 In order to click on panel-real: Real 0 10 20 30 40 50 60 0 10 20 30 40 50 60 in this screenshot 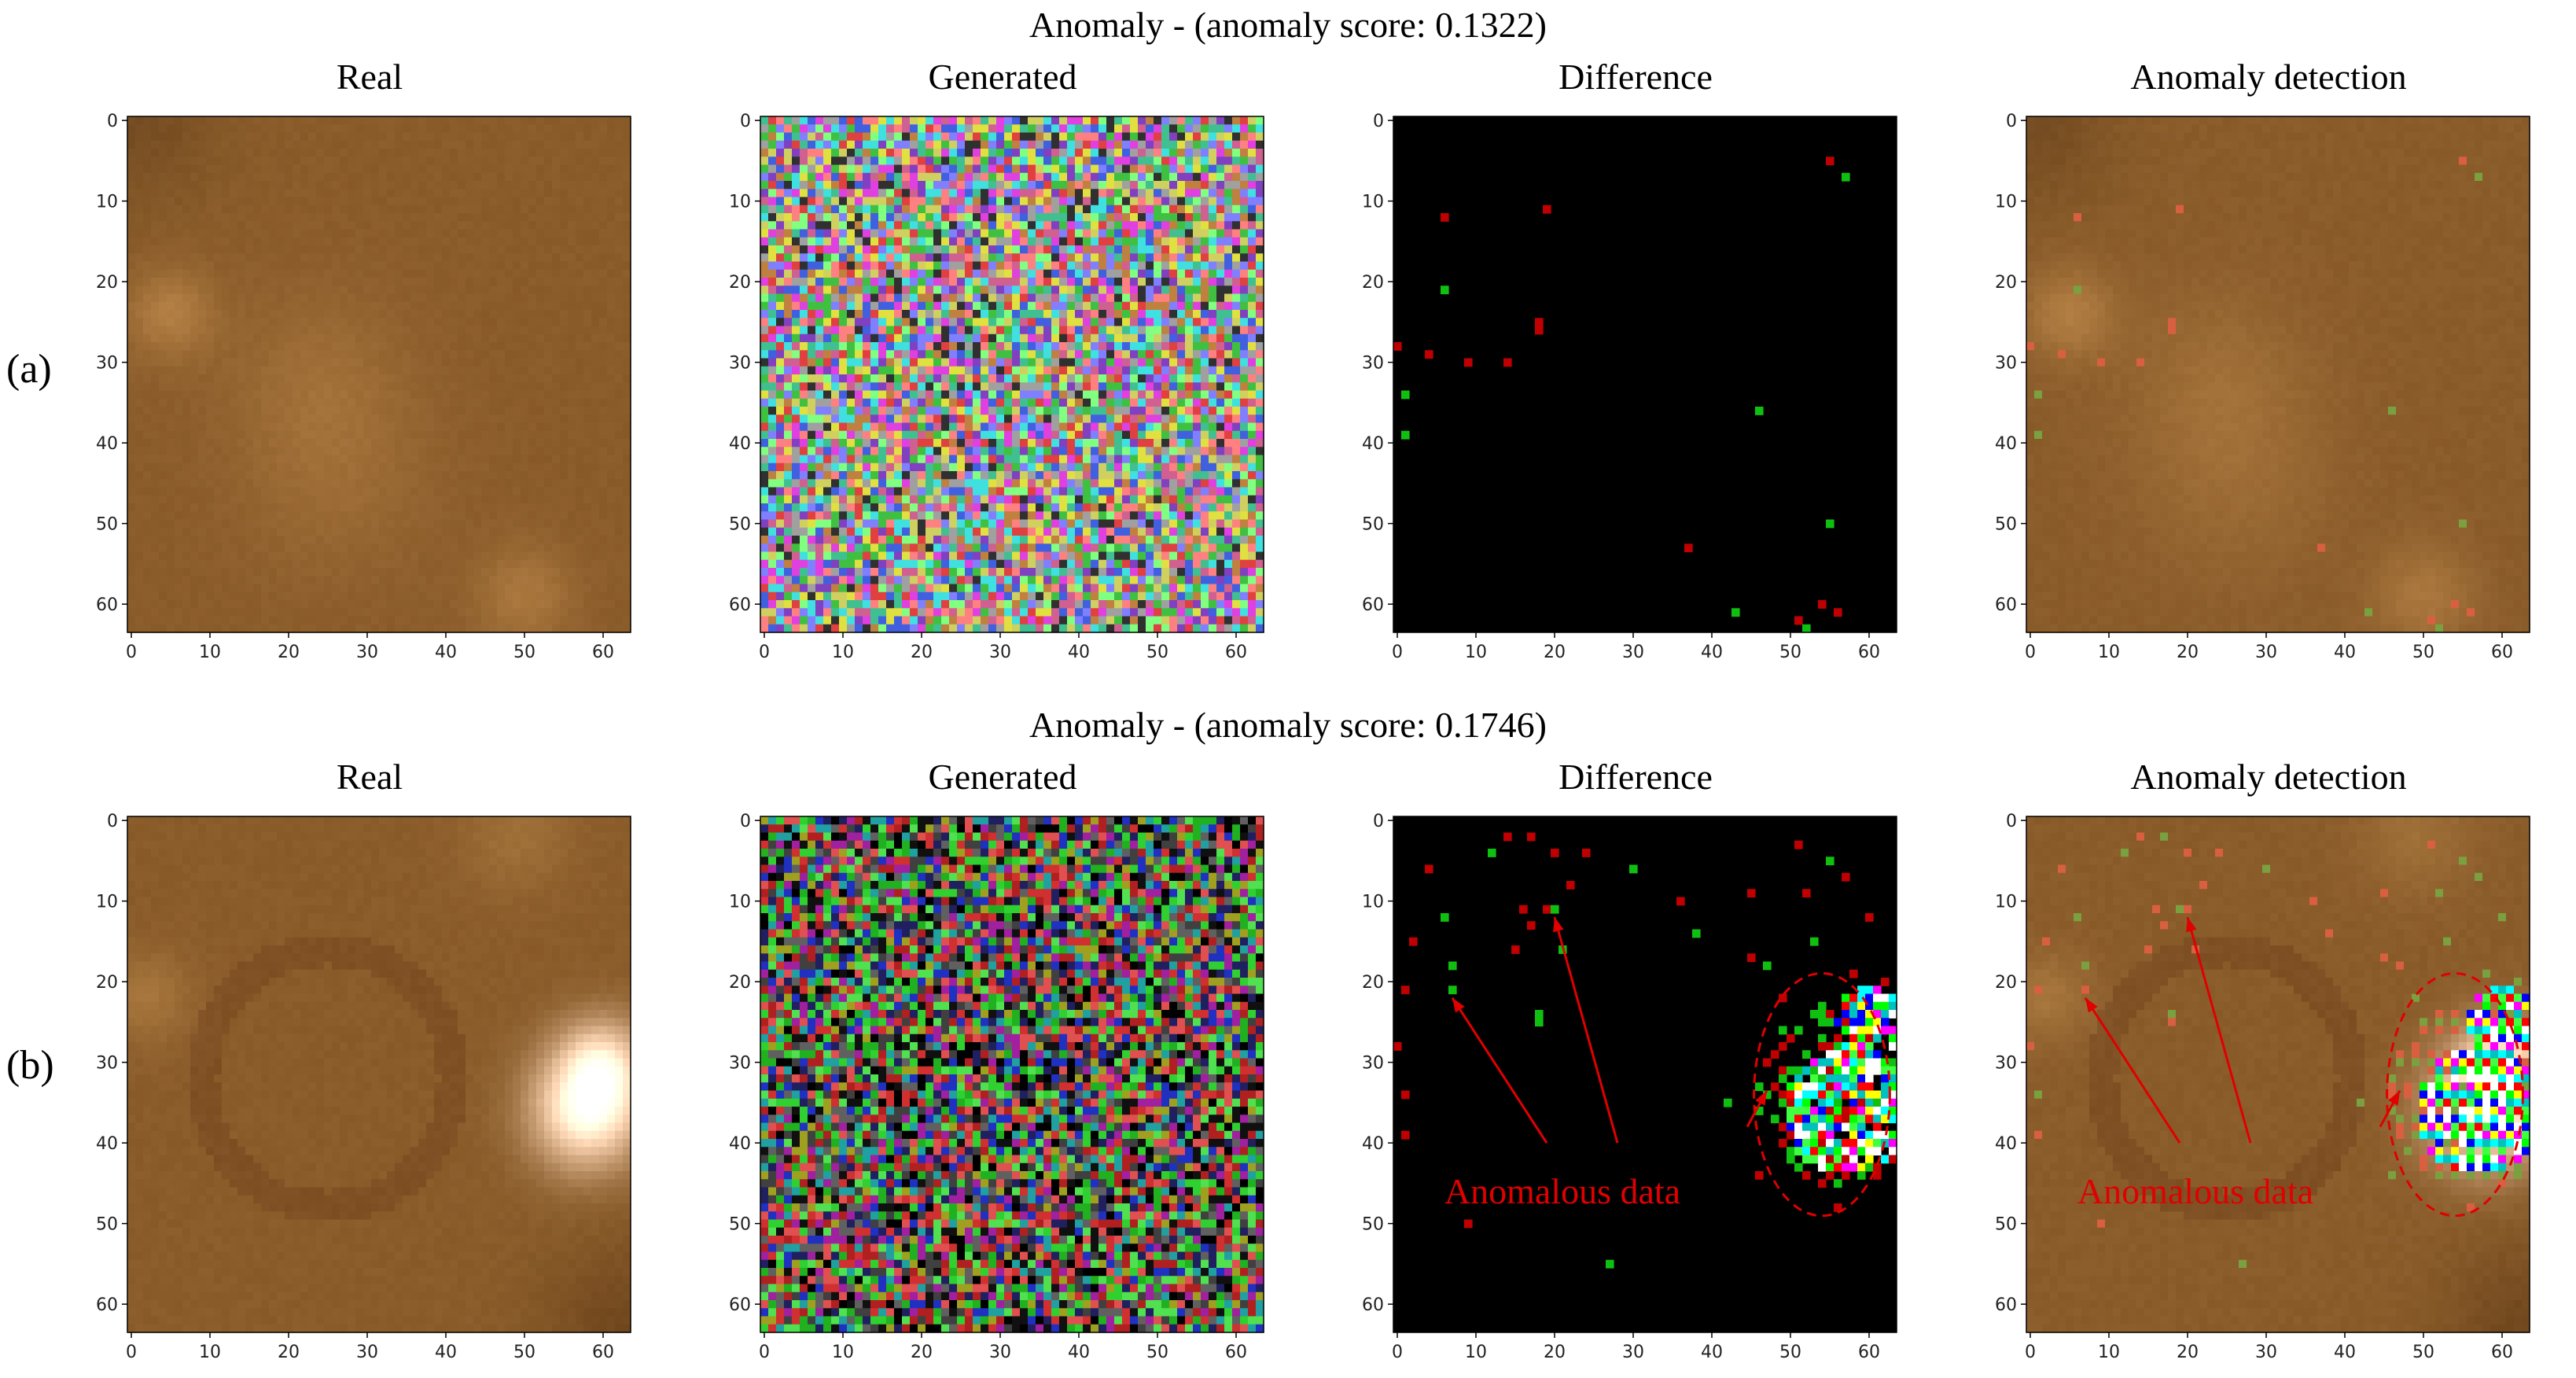, I will do `click(363, 1059)`.